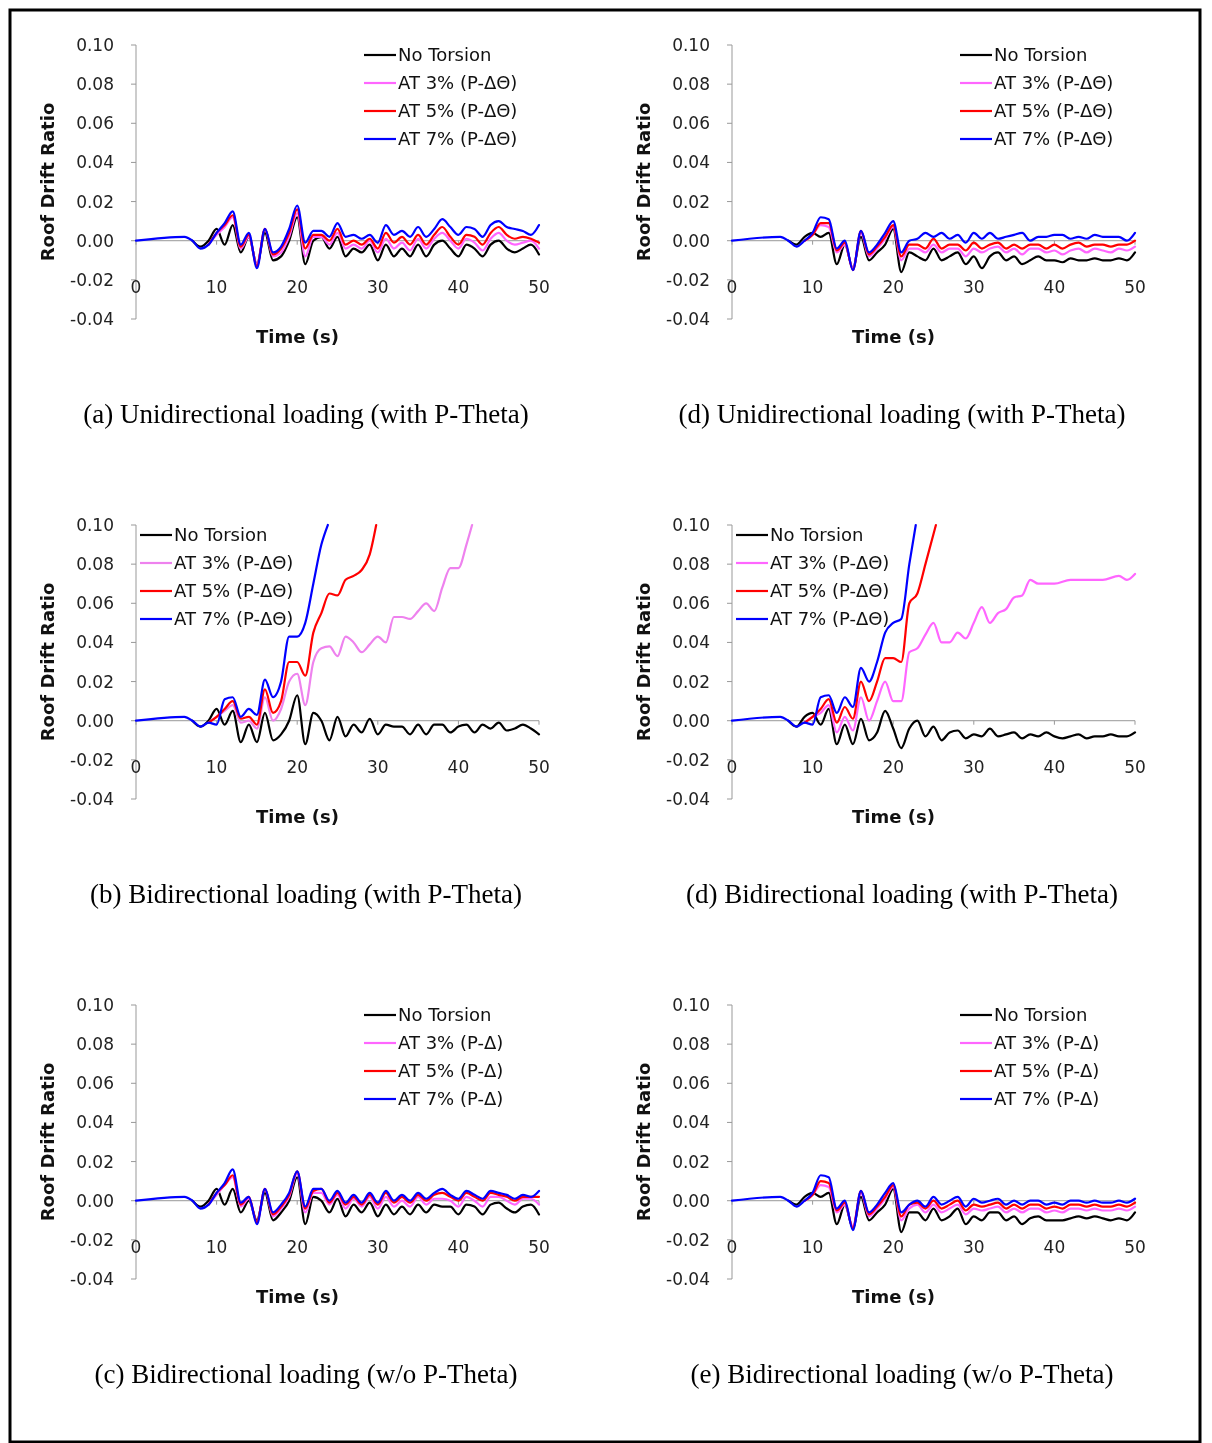 The width and height of the screenshot is (1212, 1443). I want to click on text: (a) Unidirectional loading (with P-Theta), so click(306, 414).